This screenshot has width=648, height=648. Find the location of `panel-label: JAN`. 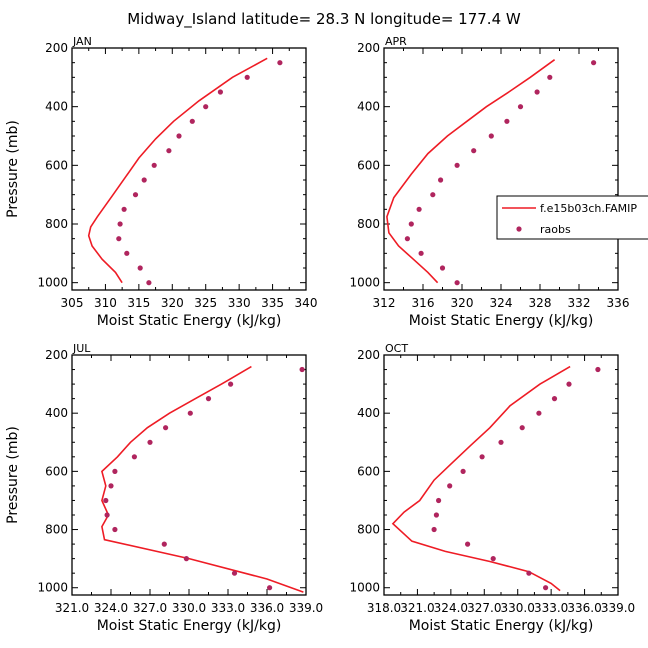

panel-label: JAN is located at coordinates (82, 41).